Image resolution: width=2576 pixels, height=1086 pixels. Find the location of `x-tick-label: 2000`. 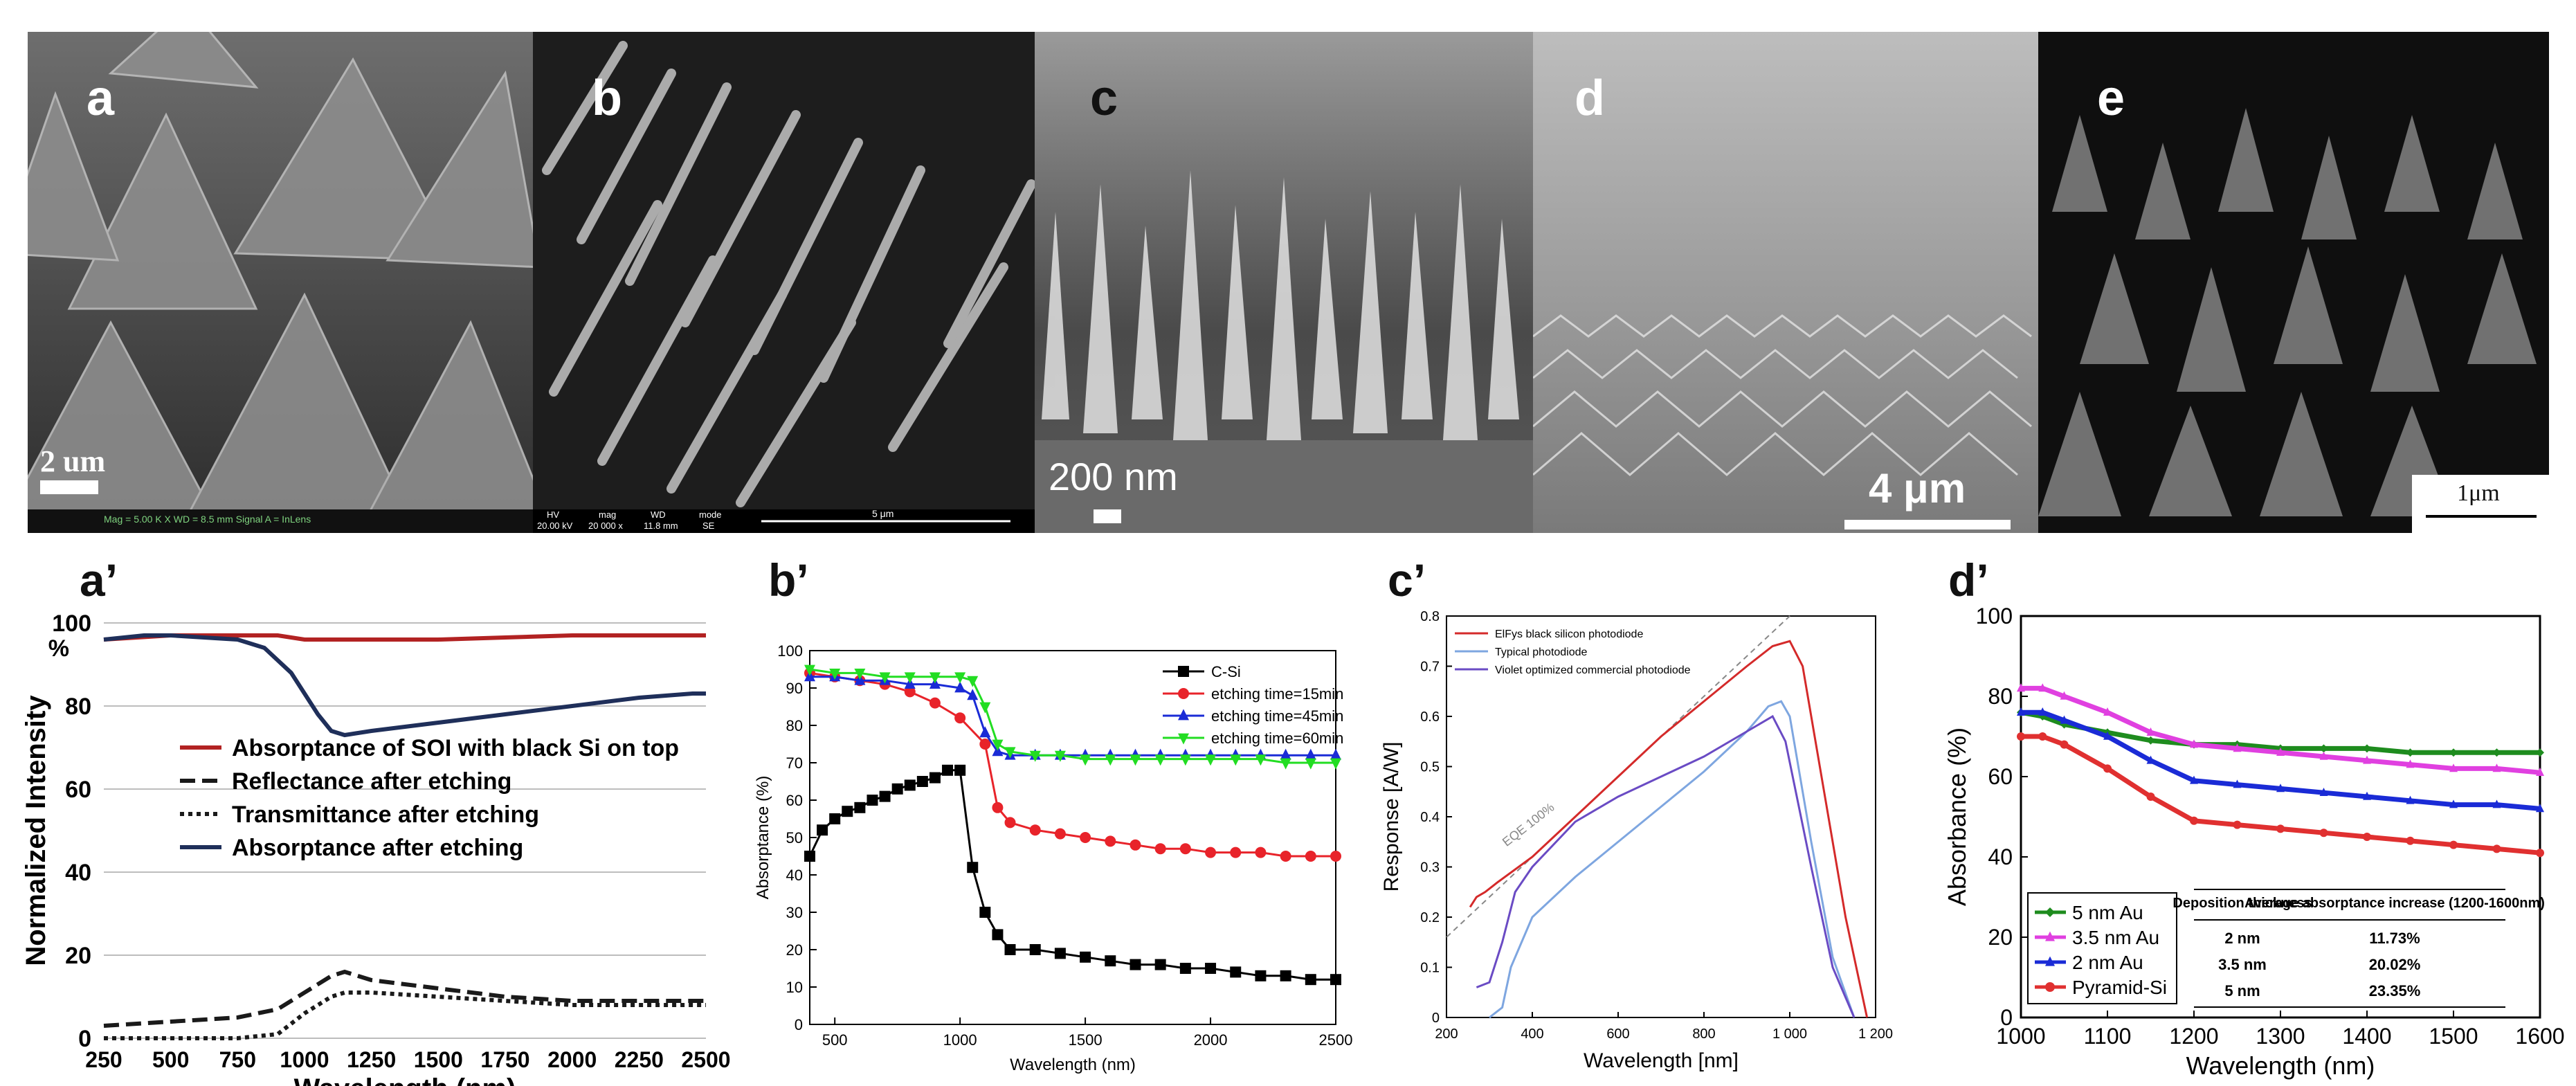

x-tick-label: 2000 is located at coordinates (1211, 1040).